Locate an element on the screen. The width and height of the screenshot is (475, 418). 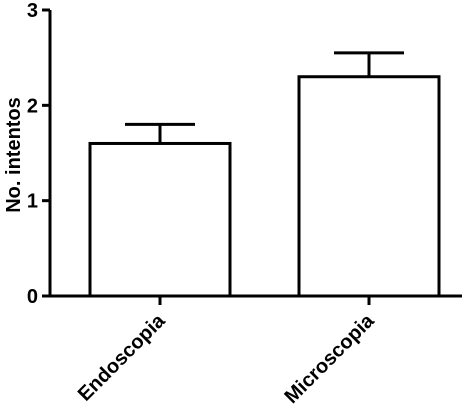
y-axis-title: No. intentos is located at coordinates (14, 155).